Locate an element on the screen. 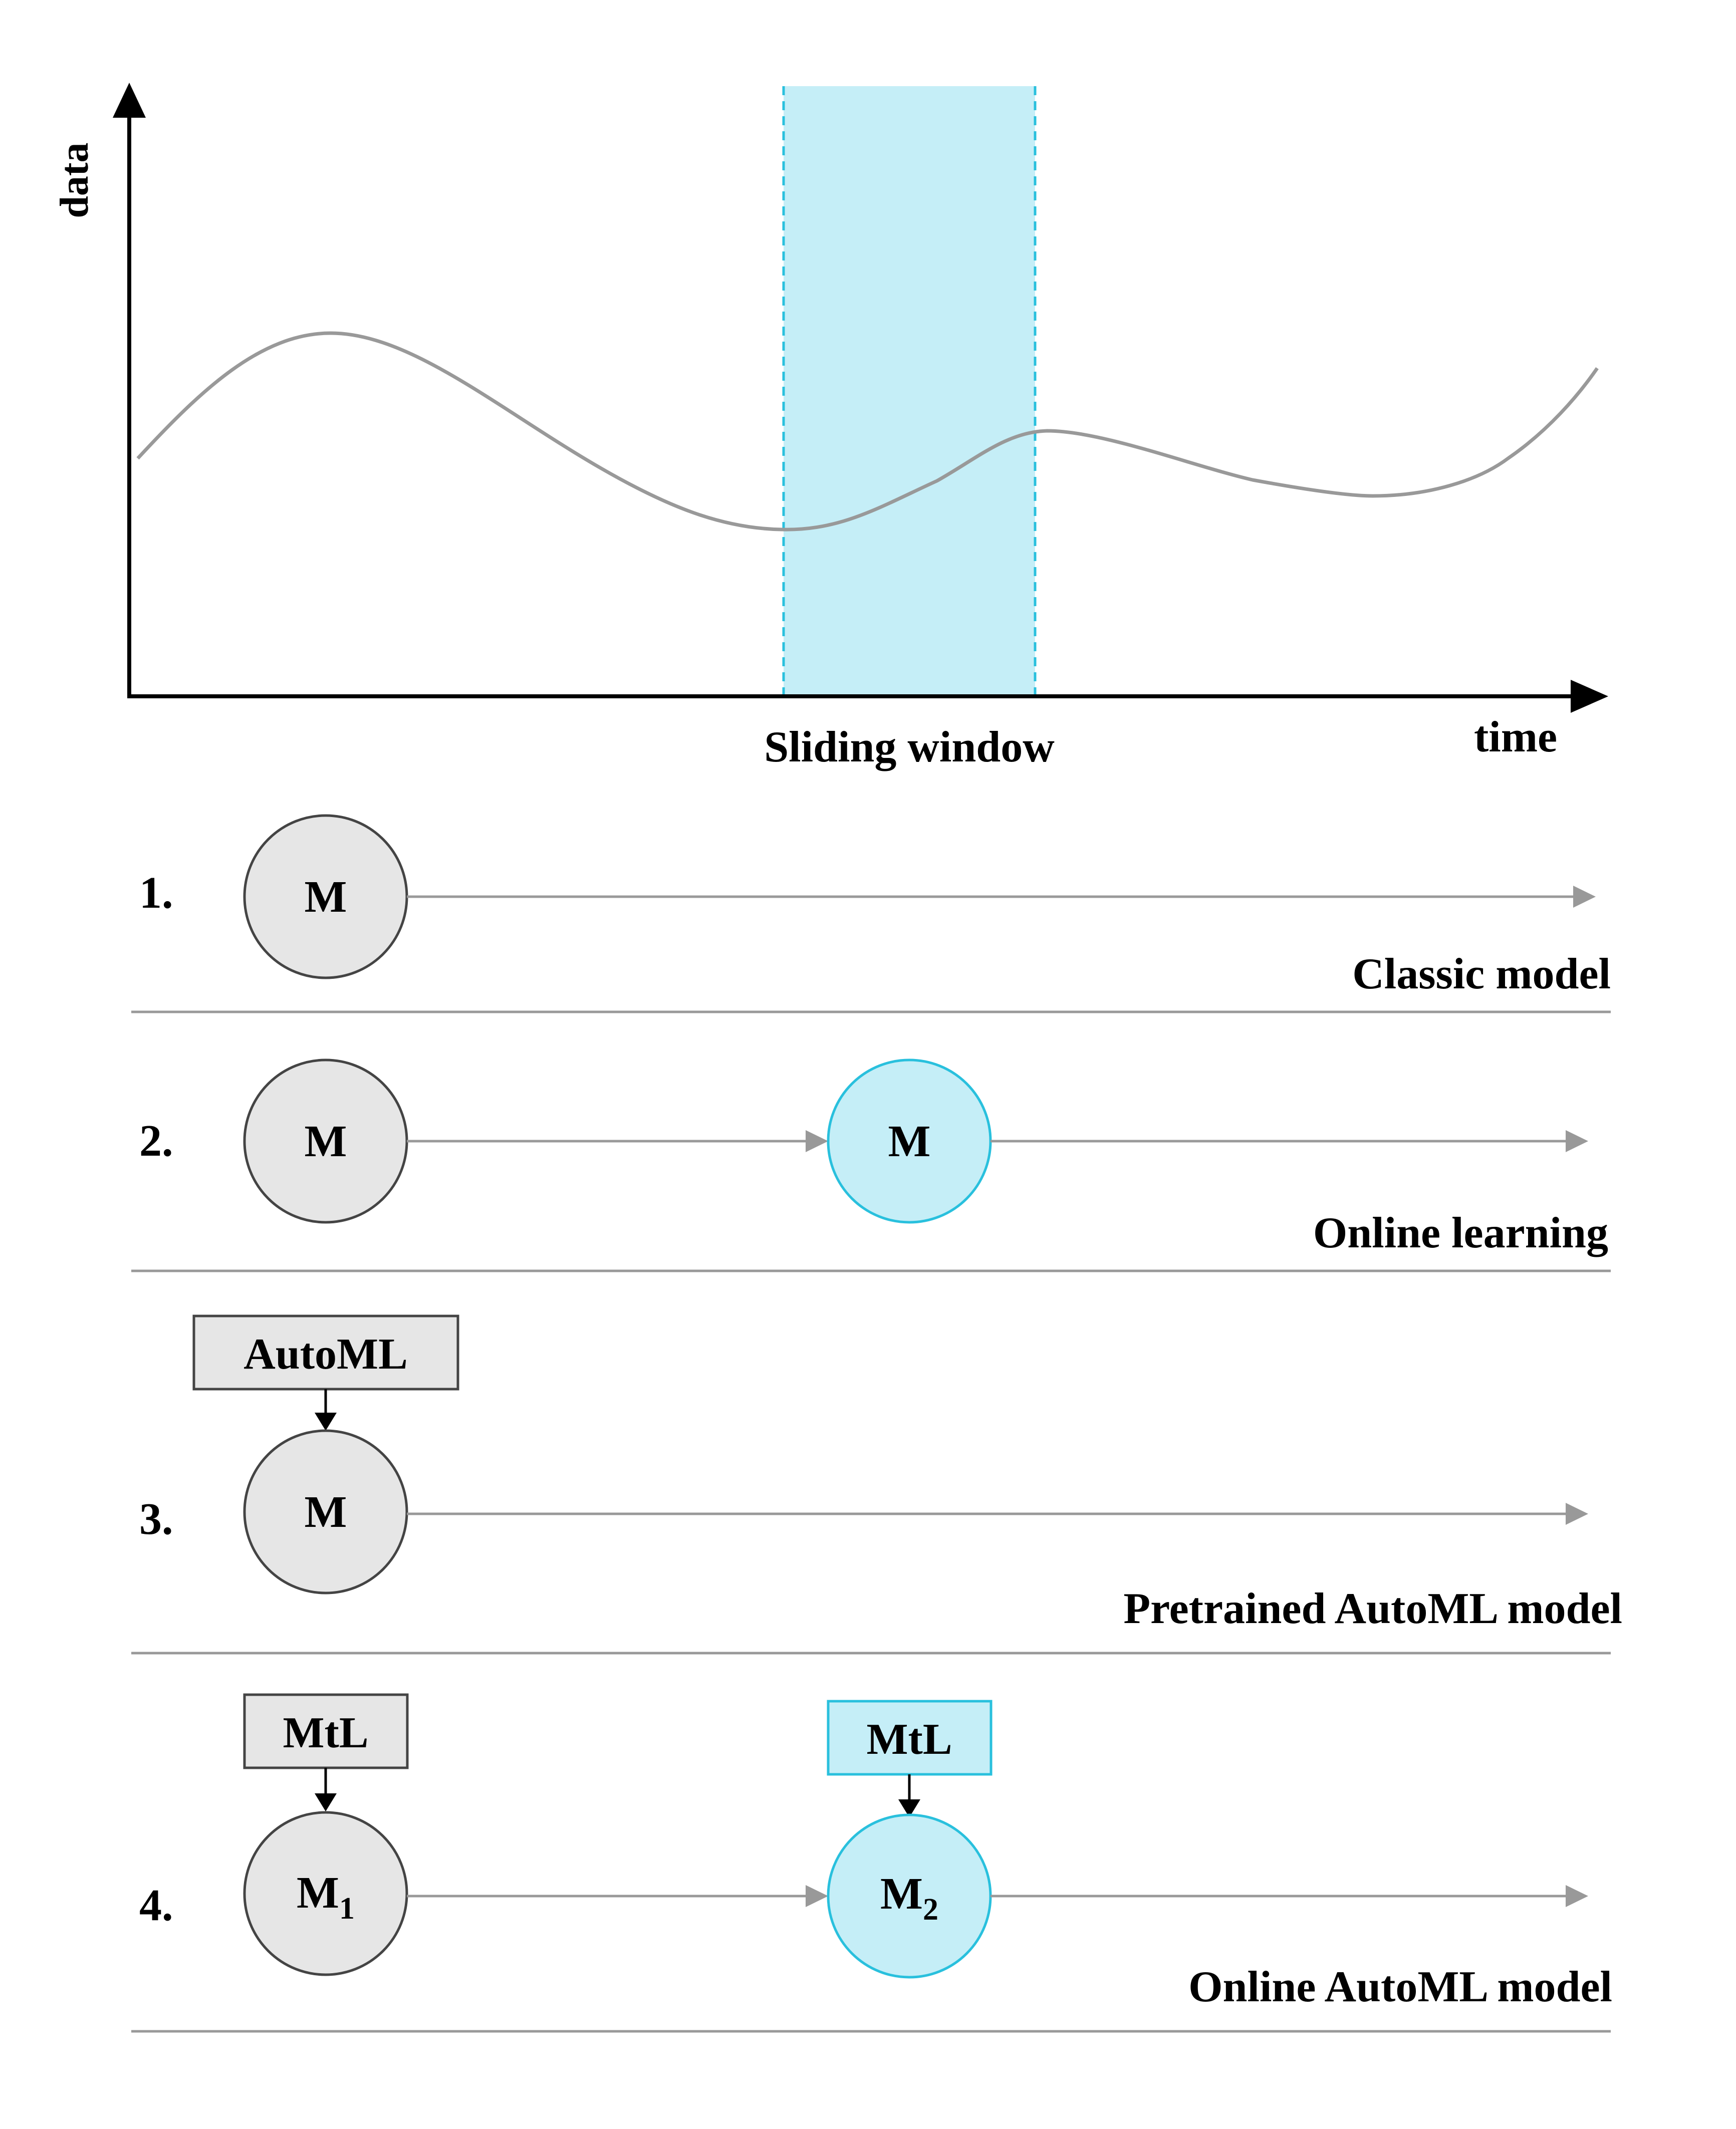  m2-subscript: 2 is located at coordinates (930, 1910).